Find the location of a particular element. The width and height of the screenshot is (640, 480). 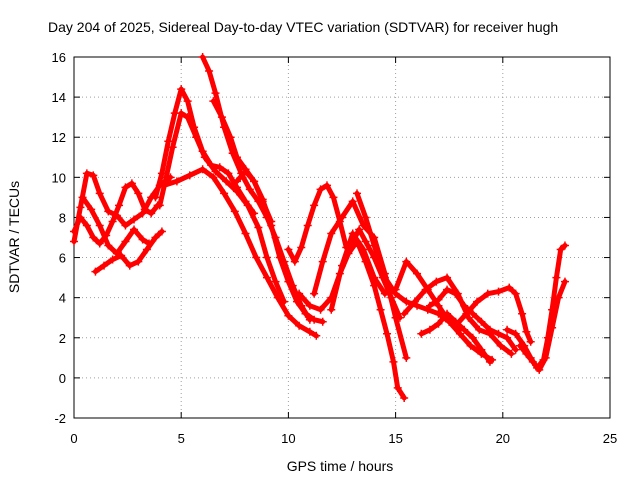

x-tick-label: 10 is located at coordinates (288, 438).